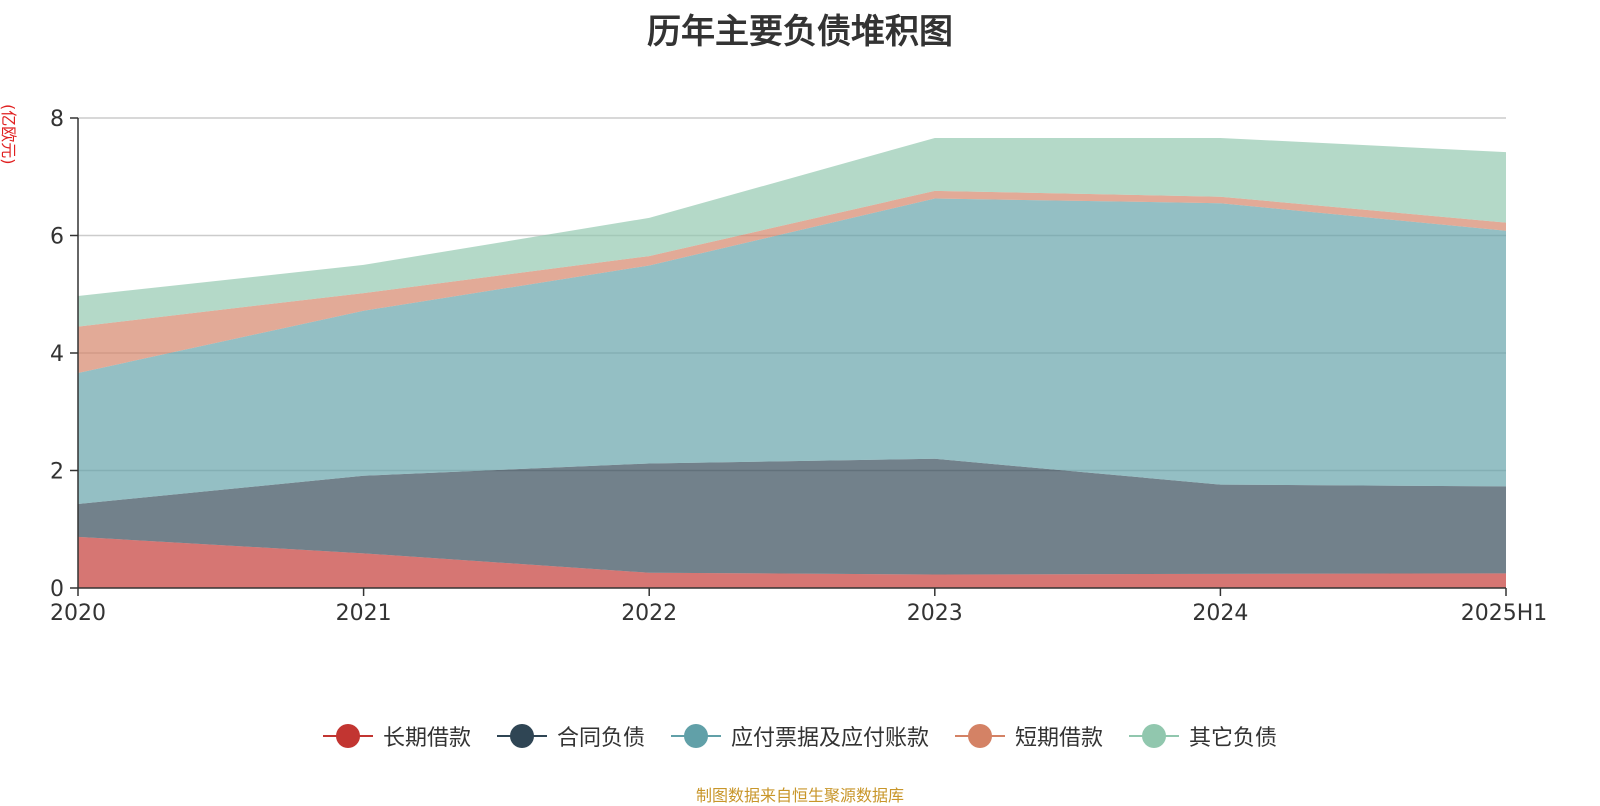 This screenshot has height=806, width=1600. I want to click on legend: 长期借款 合同负债 应付票据及应付账款 短期借款 其它负债, so click(800, 736).